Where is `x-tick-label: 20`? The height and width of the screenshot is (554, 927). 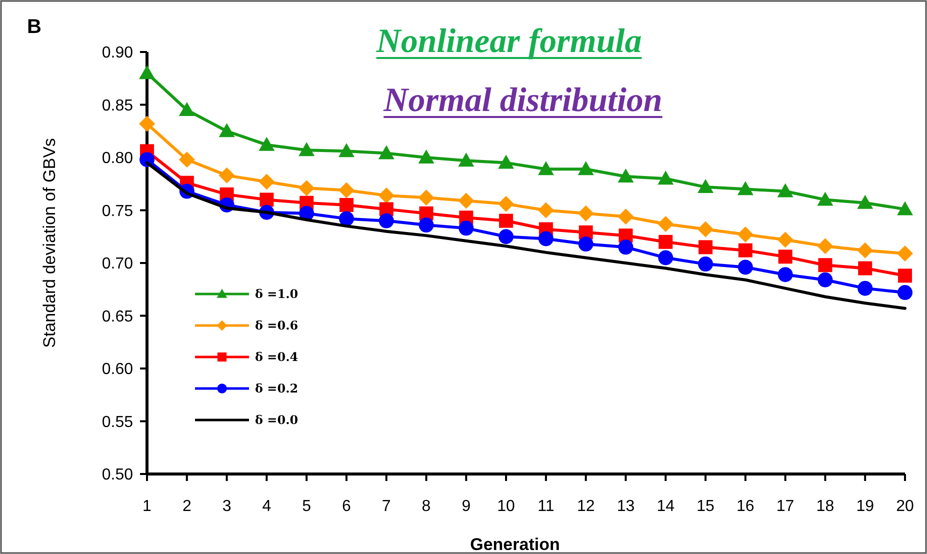 x-tick-label: 20 is located at coordinates (905, 506).